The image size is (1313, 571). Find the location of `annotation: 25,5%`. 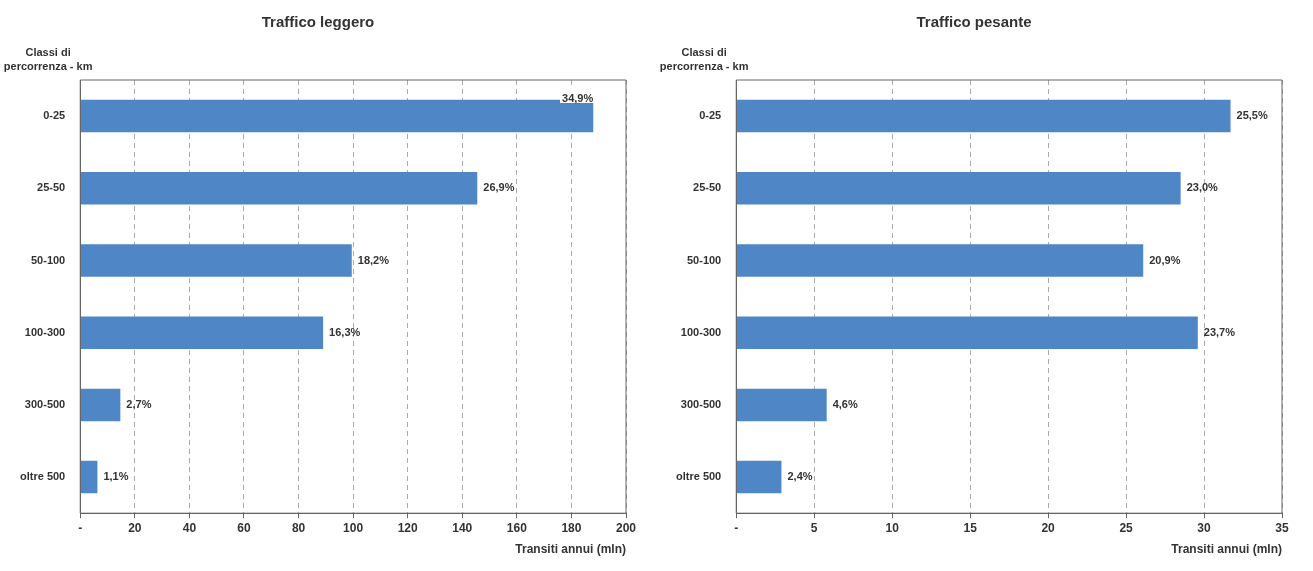

annotation: 25,5% is located at coordinates (1252, 115).